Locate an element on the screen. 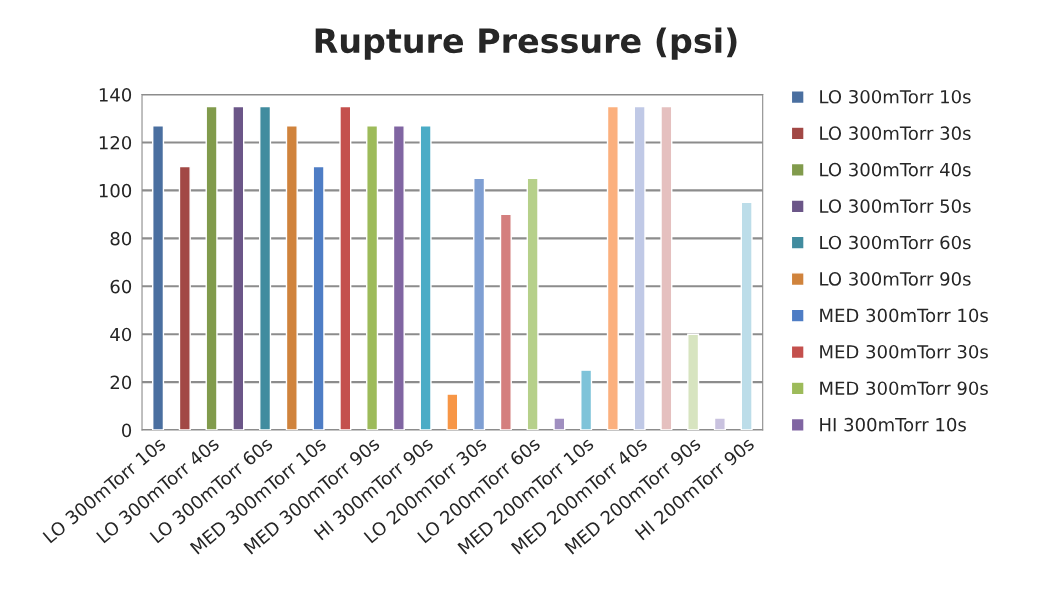 The height and width of the screenshot is (610, 1052). y-tick-label: 0 is located at coordinates (127, 430).